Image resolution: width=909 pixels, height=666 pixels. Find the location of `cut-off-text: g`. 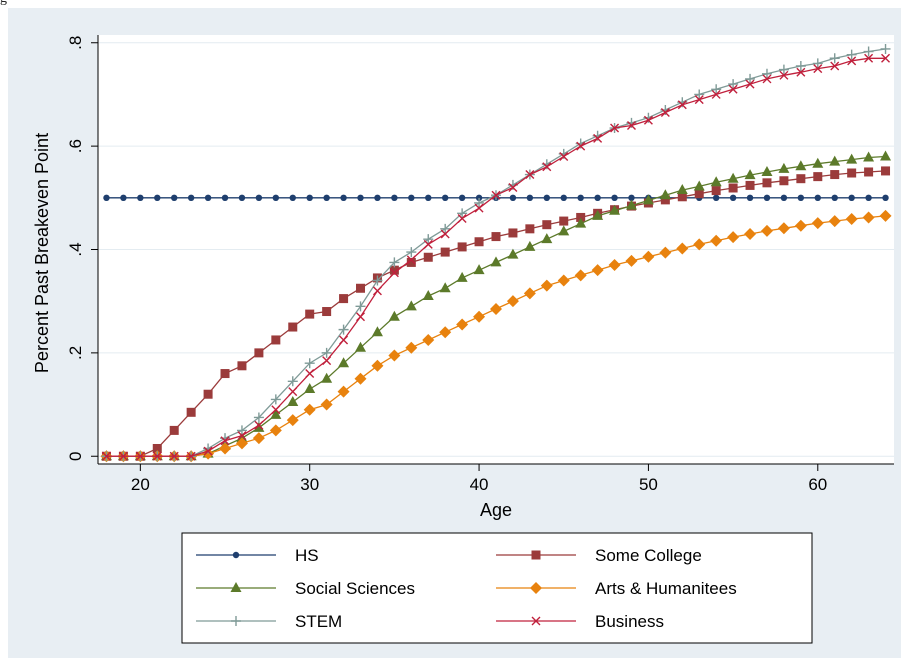

cut-off-text: g is located at coordinates (454, 2).